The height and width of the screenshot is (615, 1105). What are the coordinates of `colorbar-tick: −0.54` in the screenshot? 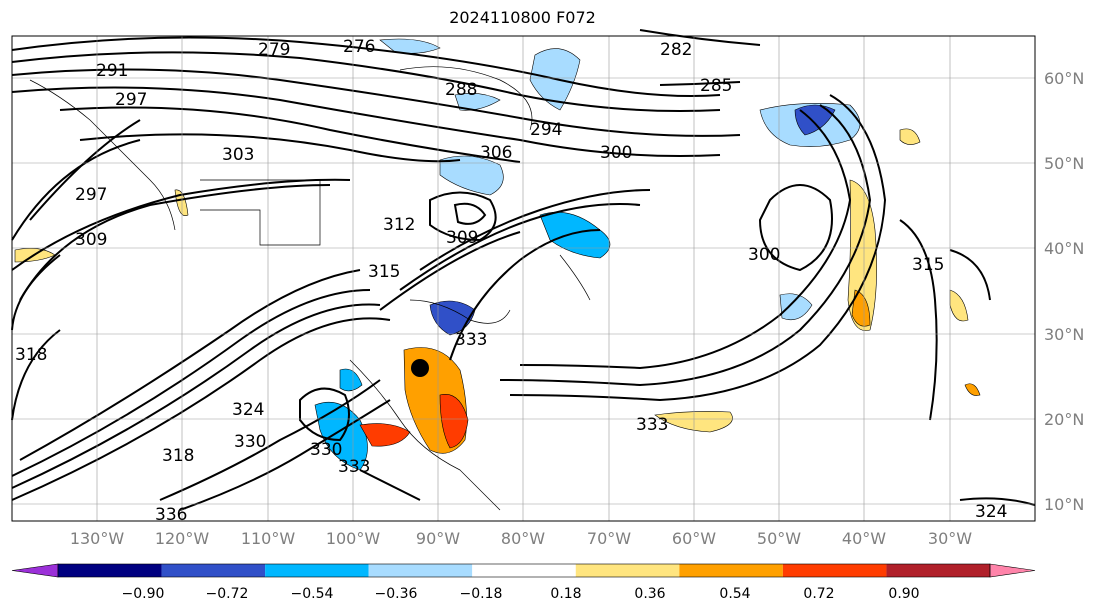 It's located at (312, 594).